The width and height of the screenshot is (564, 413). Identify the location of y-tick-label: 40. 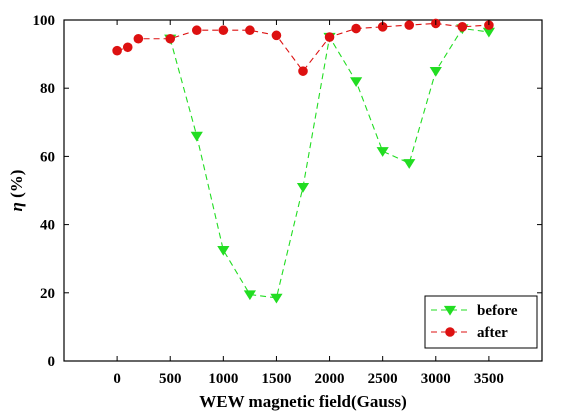
(47, 226).